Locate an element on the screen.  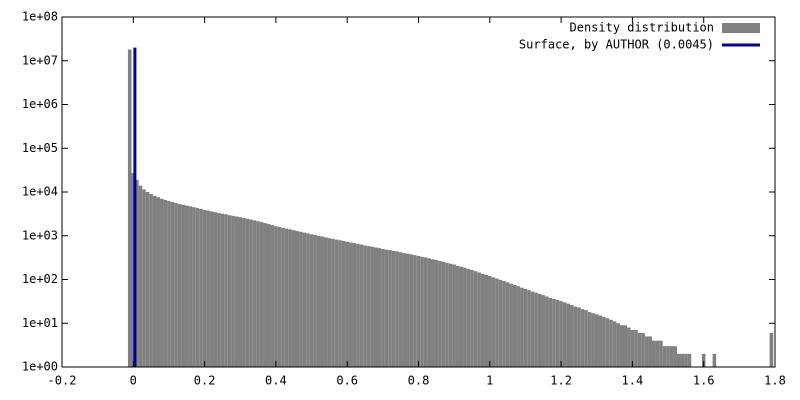
y-tick-label: 1e+01 is located at coordinates (40, 323).